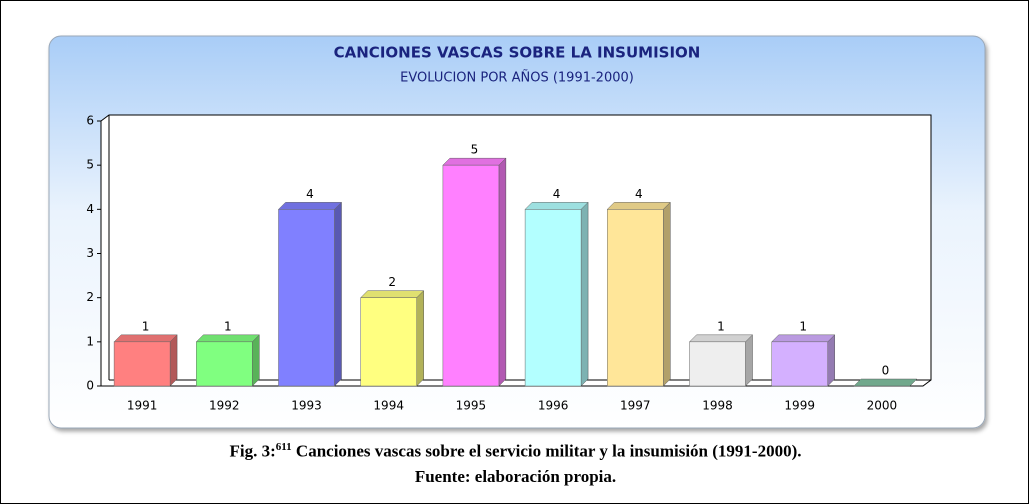 Image resolution: width=1029 pixels, height=504 pixels. Describe the element at coordinates (142, 406) in the screenshot. I see `x-tick-label: 1991` at that location.